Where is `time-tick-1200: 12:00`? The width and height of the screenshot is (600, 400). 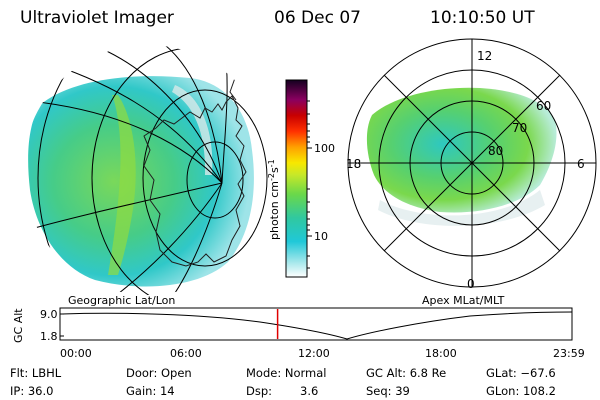
time-tick-1200: 12:00 is located at coordinates (314, 353).